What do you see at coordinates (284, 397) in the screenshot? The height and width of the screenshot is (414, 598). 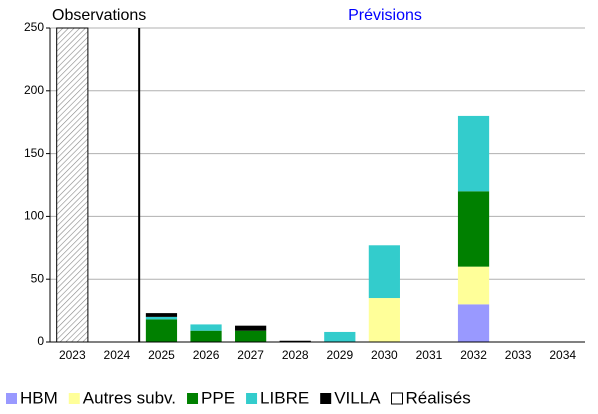 I see `legend-label: LIBRE` at bounding box center [284, 397].